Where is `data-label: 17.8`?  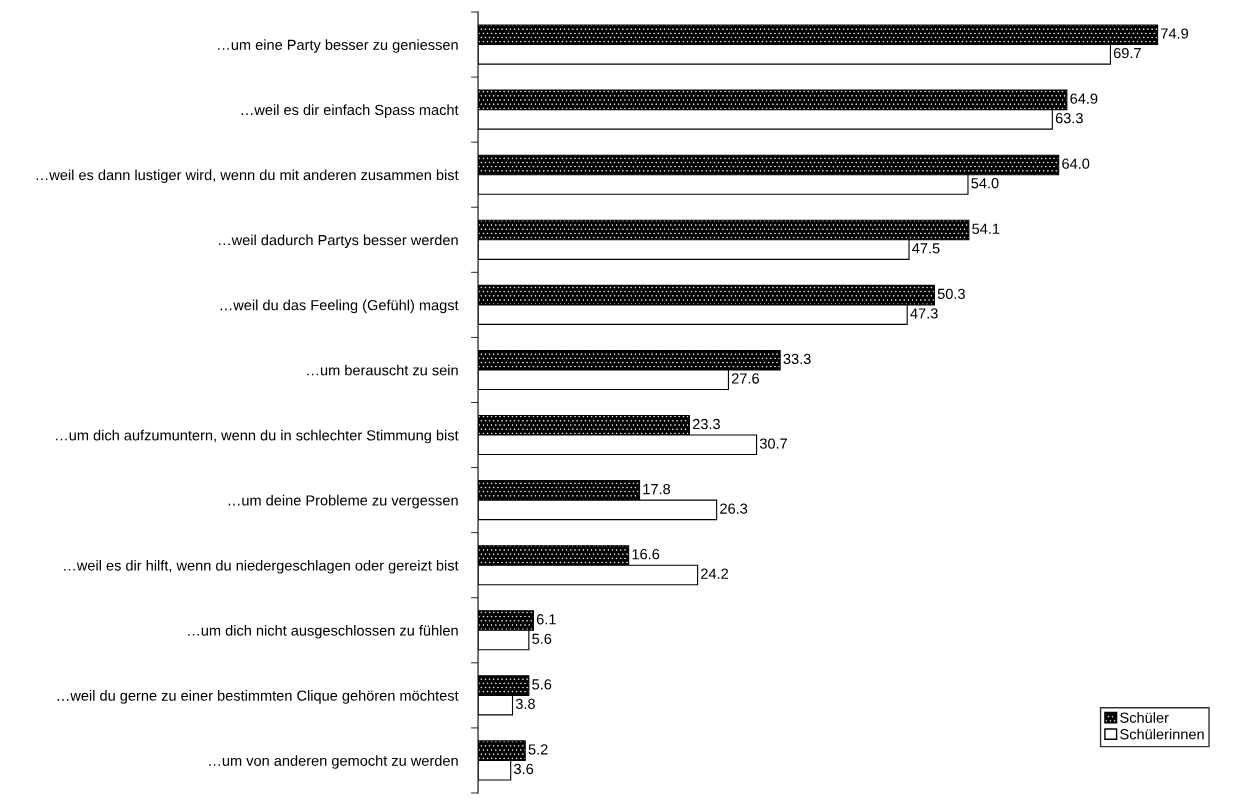 data-label: 17.8 is located at coordinates (657, 489).